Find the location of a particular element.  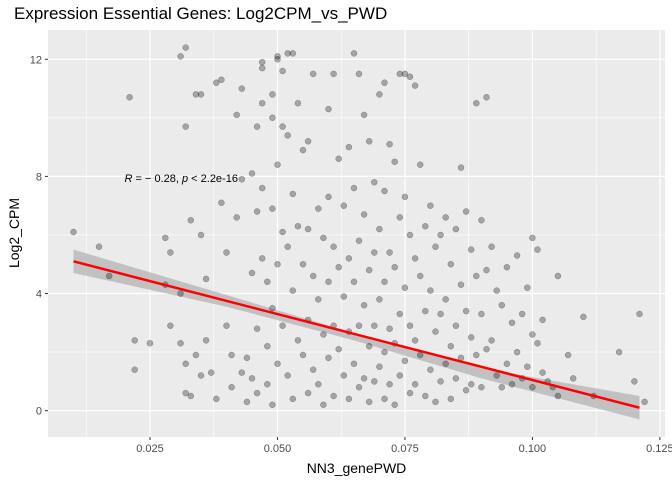

x-tick-label: 0.050 is located at coordinates (278, 449).